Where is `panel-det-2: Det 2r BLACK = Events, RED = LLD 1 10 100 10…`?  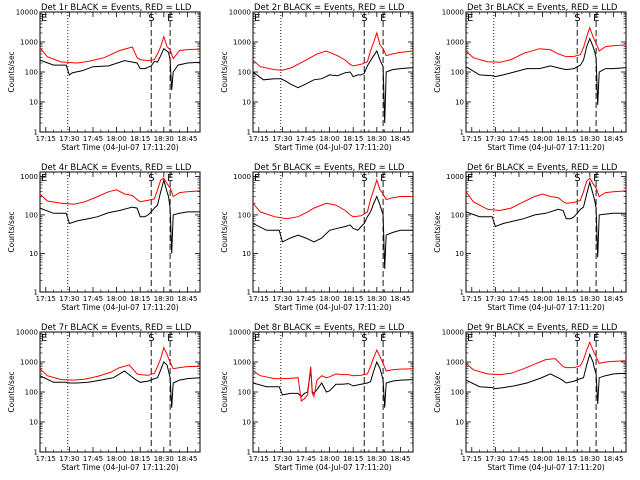 panel-det-2: Det 2r BLACK = Events, RED = LLD 1 10 100 10… is located at coordinates (317, 77).